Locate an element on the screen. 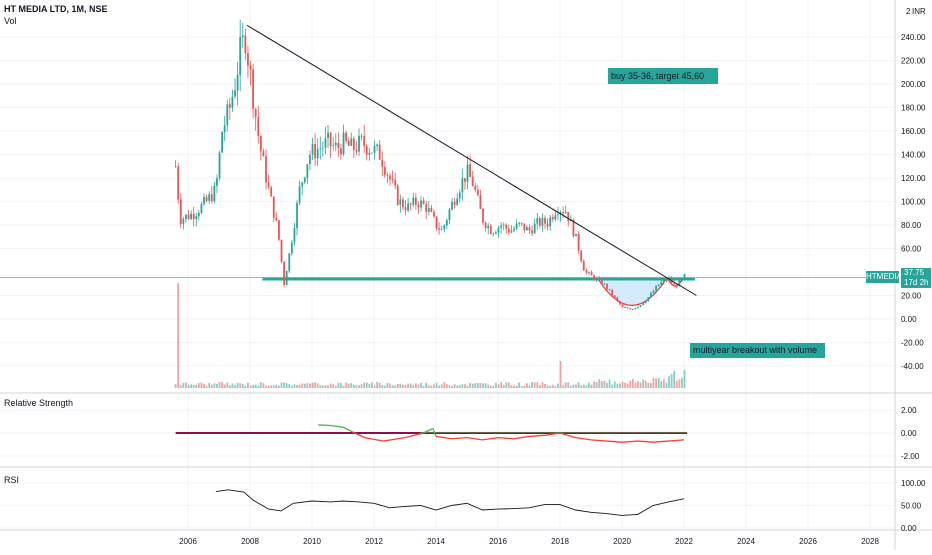  price-tick-label: 100.00 is located at coordinates (913, 202).